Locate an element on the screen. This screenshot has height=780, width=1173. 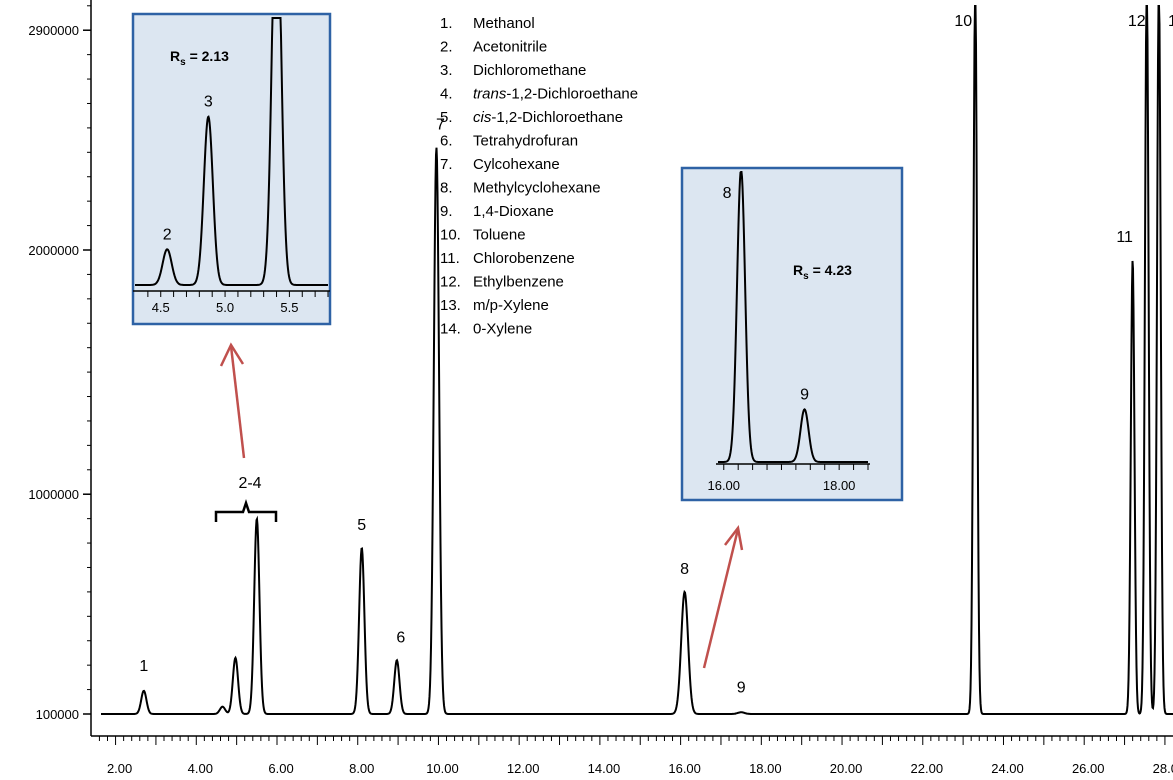
legend-number: 9. is located at coordinates (446, 211).